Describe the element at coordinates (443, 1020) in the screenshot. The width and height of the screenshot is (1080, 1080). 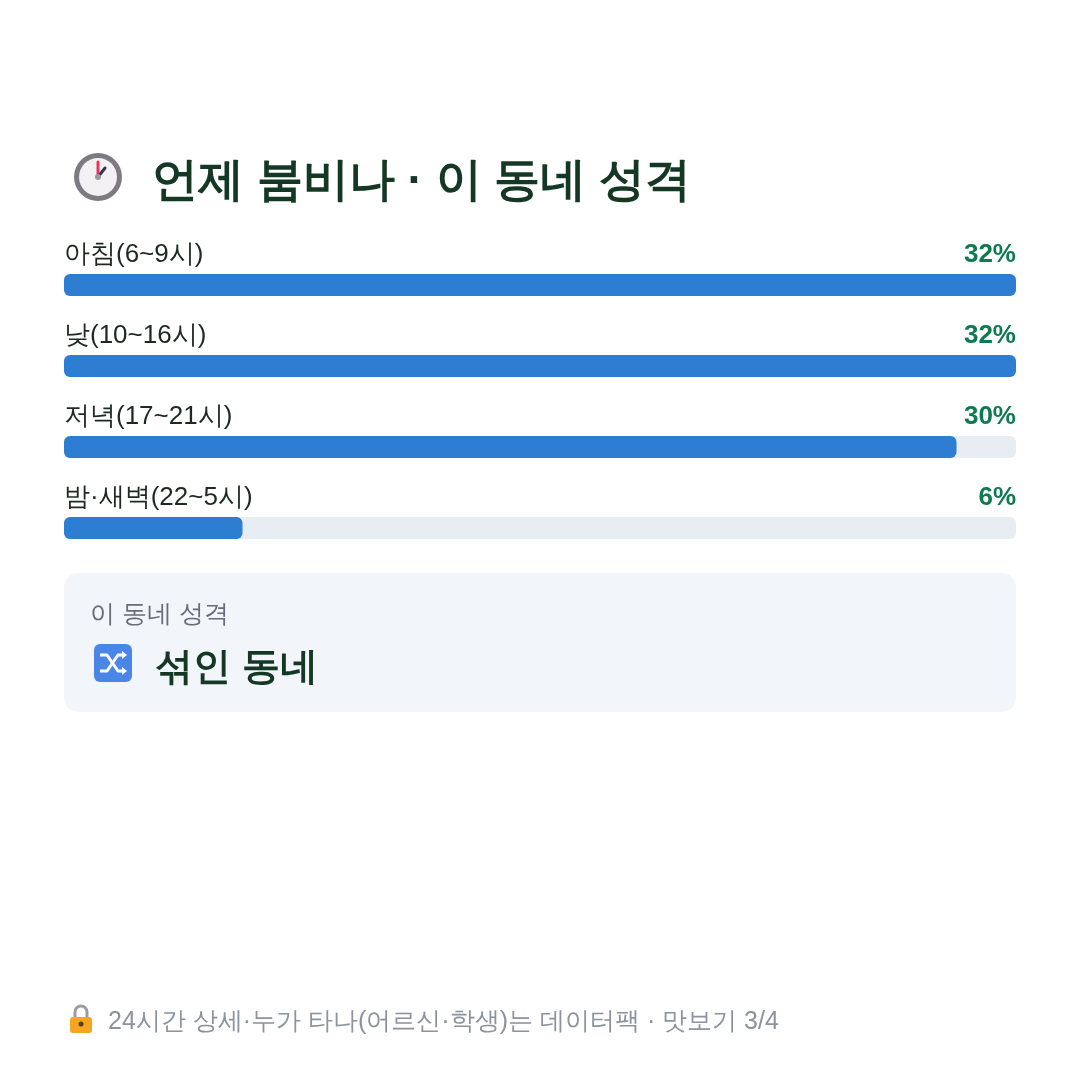
I see `text: 24시간 상세·누가 타나(어르신·학생)는 데이터팩 · 맛보기 3/4` at that location.